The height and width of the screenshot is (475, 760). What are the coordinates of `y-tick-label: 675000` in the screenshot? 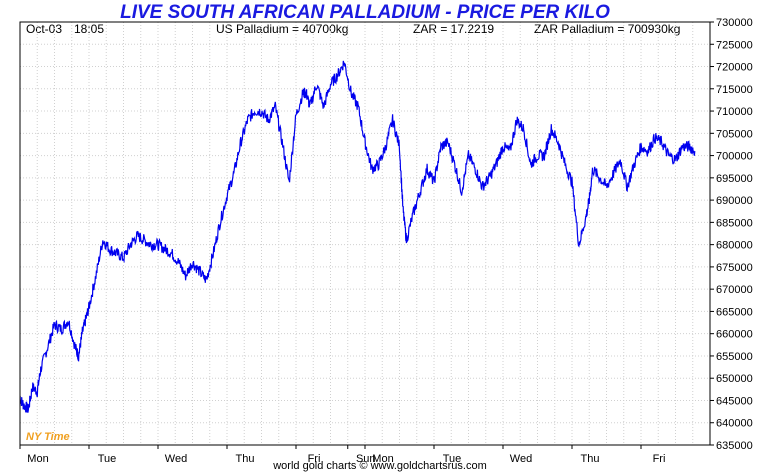 It's located at (734, 268).